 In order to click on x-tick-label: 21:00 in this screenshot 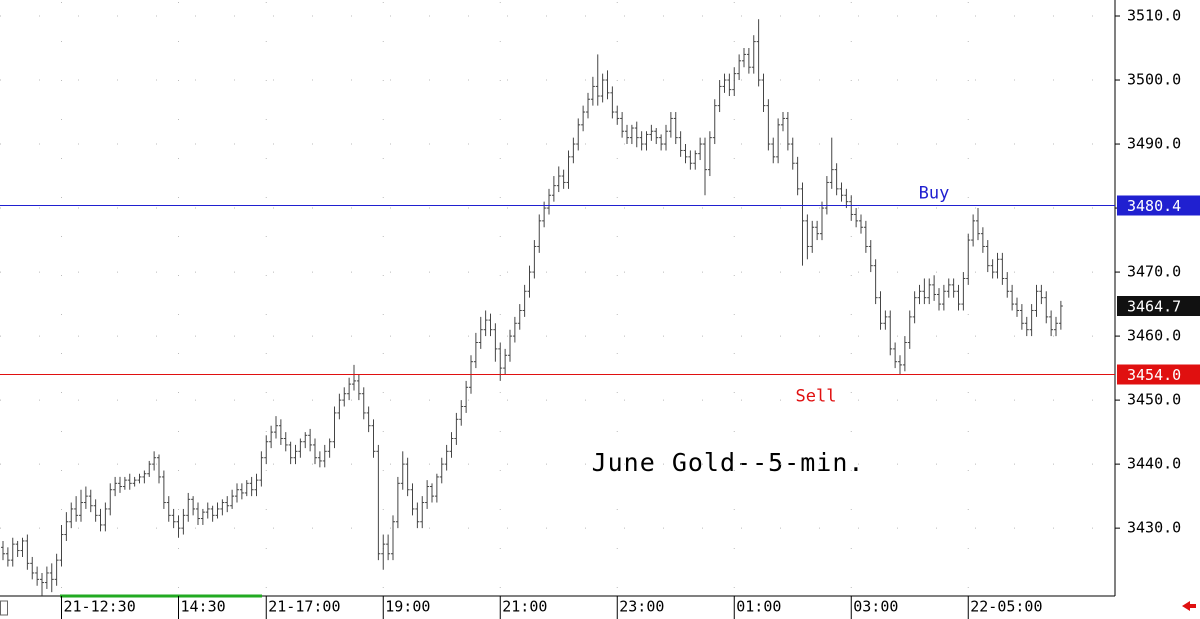, I will do `click(524, 607)`.